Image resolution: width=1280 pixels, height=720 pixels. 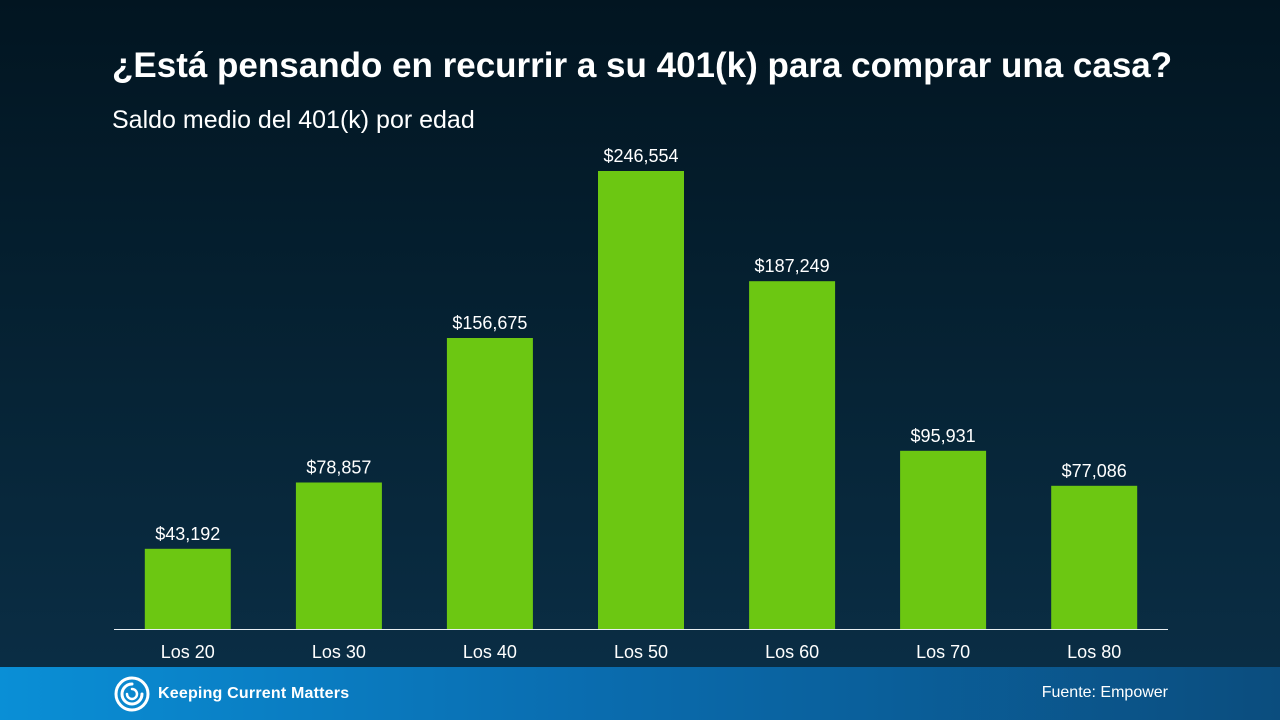 I want to click on chart-subtitle: Saldo medio del 401(k) por edad, so click(x=293, y=120).